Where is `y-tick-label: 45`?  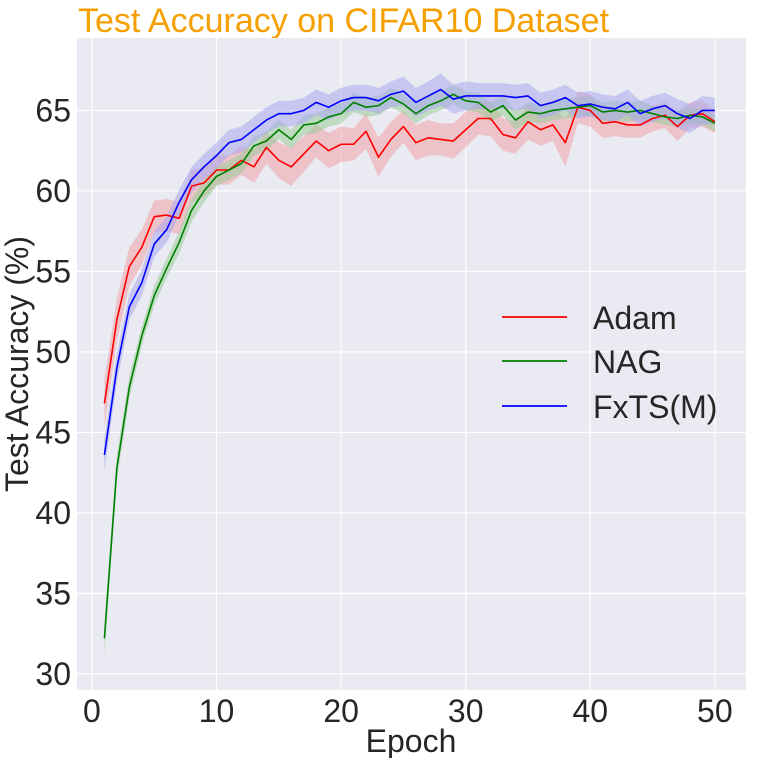
y-tick-label: 45 is located at coordinates (53, 432).